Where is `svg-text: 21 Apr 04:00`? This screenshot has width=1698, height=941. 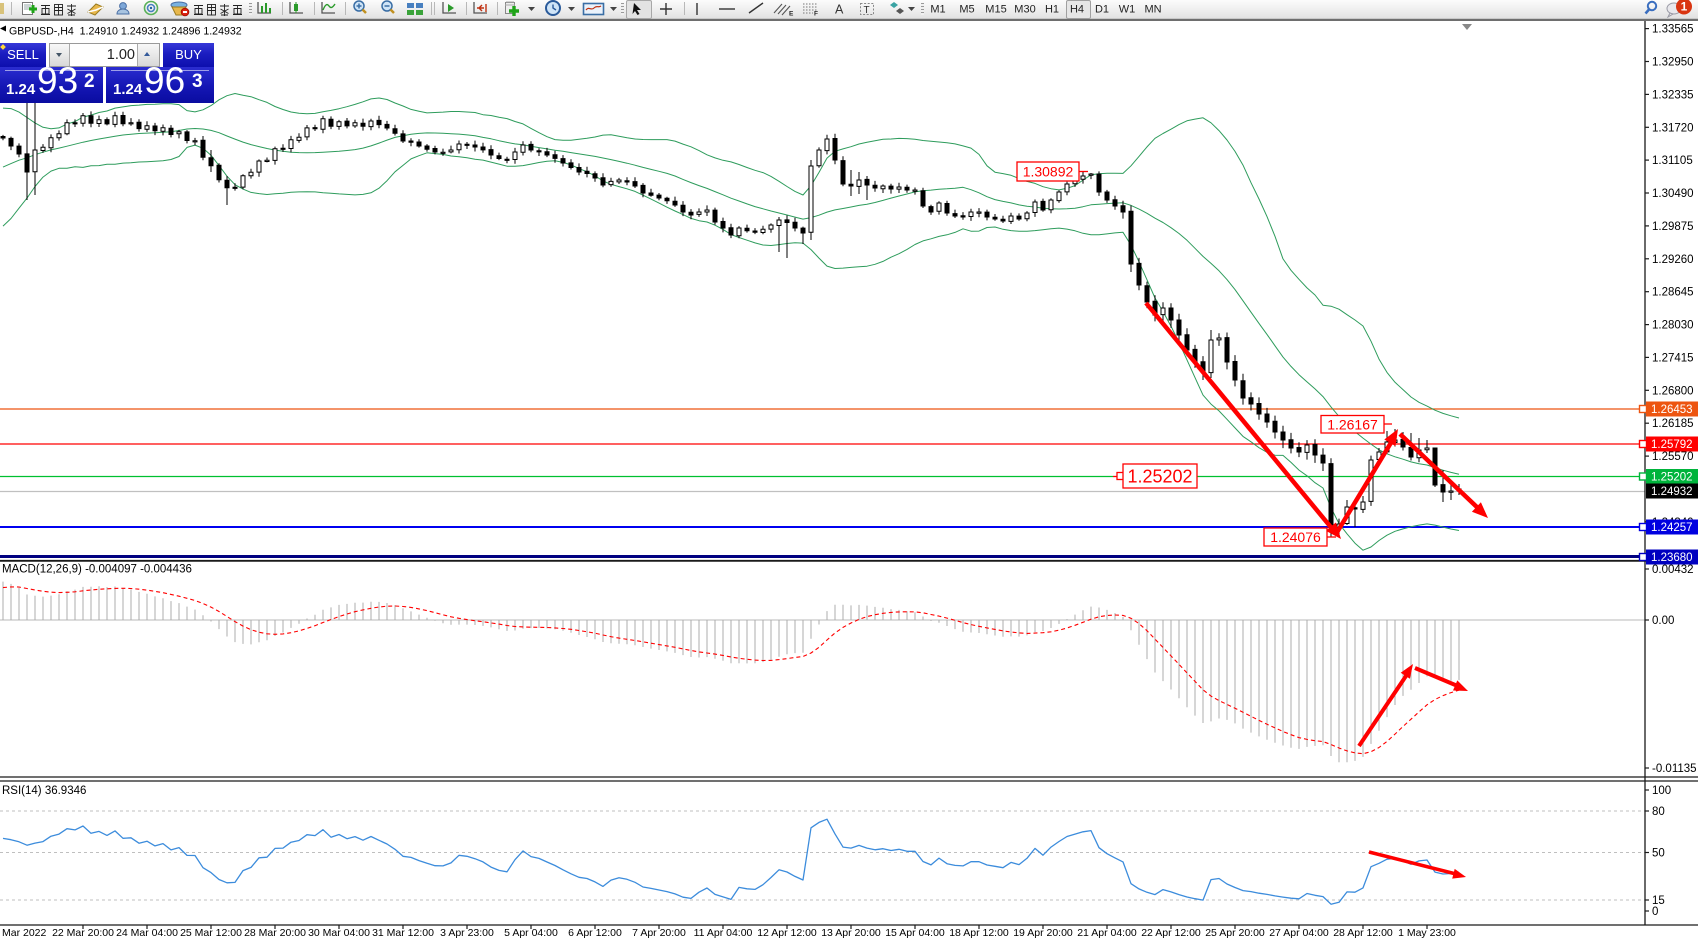 svg-text: 21 Apr 04:00 is located at coordinates (1107, 933).